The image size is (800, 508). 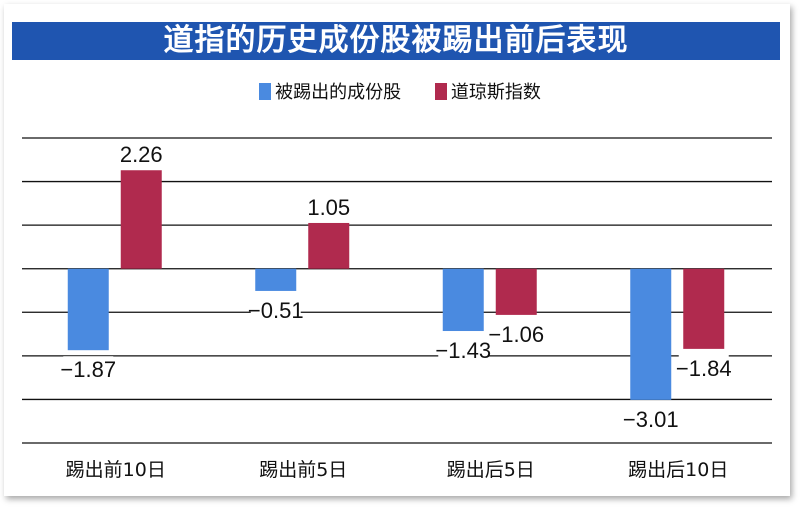 I want to click on data-label: −1.84, so click(x=704, y=368).